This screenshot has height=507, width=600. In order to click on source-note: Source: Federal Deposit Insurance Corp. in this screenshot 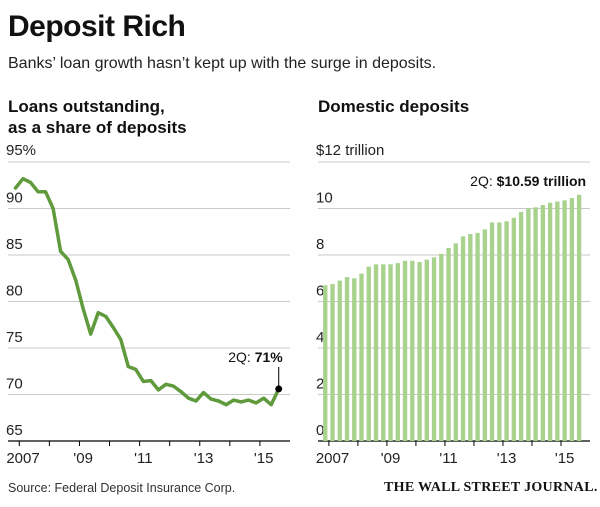, I will do `click(122, 488)`.